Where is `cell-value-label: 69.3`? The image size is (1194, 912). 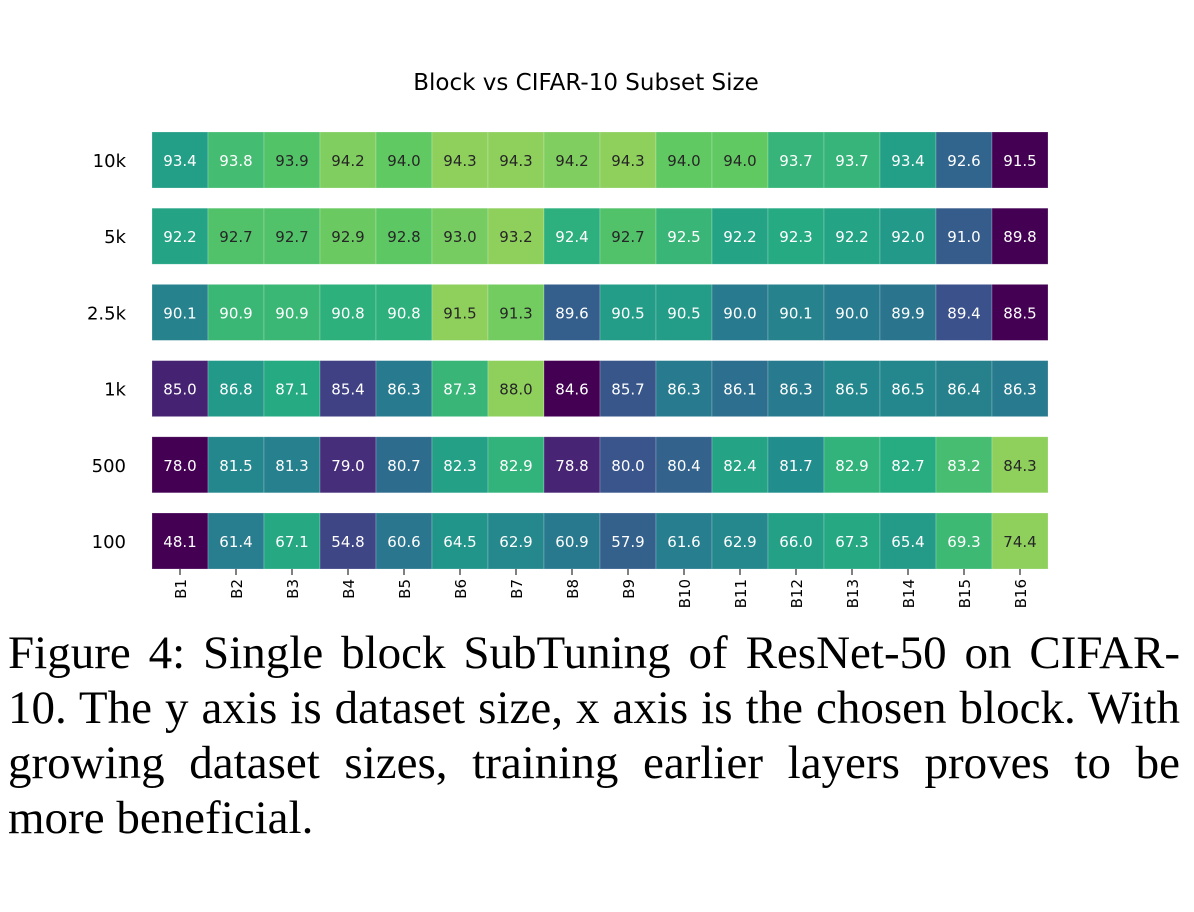
cell-value-label: 69.3 is located at coordinates (963, 542).